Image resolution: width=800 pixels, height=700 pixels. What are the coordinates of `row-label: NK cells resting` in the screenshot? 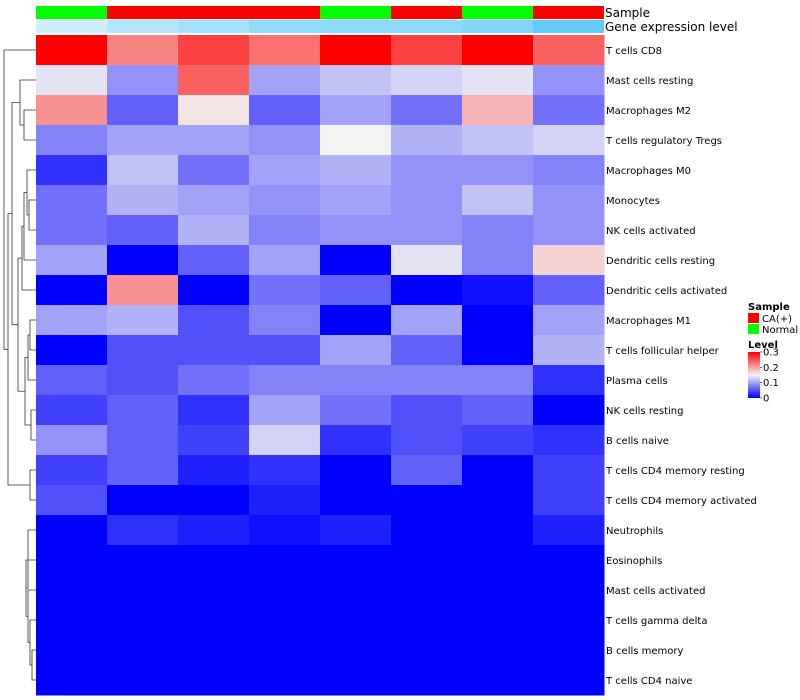 It's located at (644, 411).